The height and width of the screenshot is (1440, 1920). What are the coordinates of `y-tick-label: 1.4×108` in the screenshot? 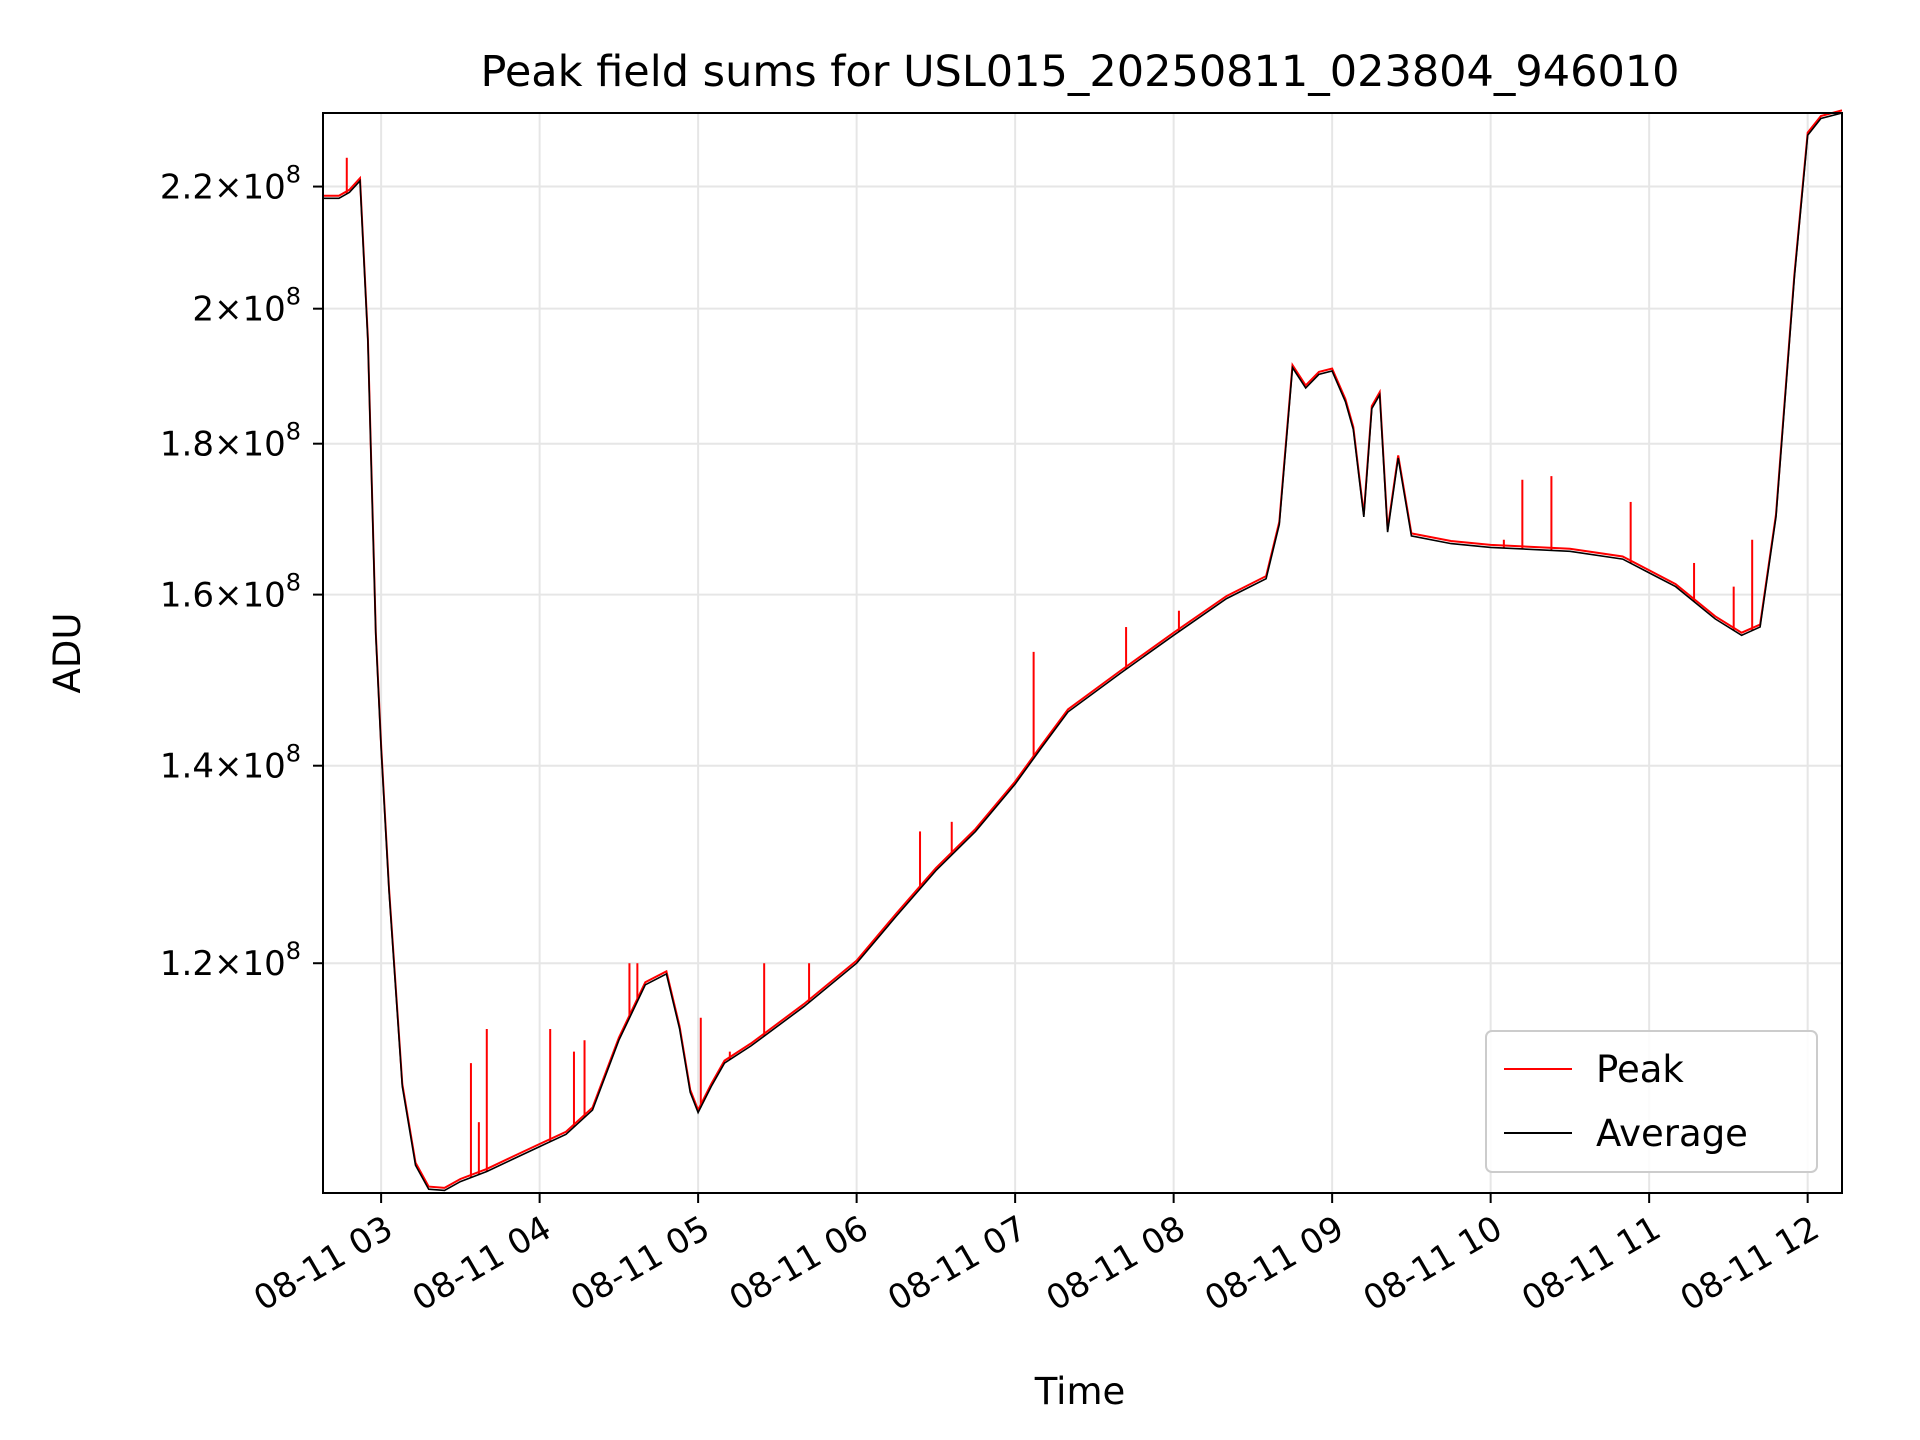 It's located at (230, 763).